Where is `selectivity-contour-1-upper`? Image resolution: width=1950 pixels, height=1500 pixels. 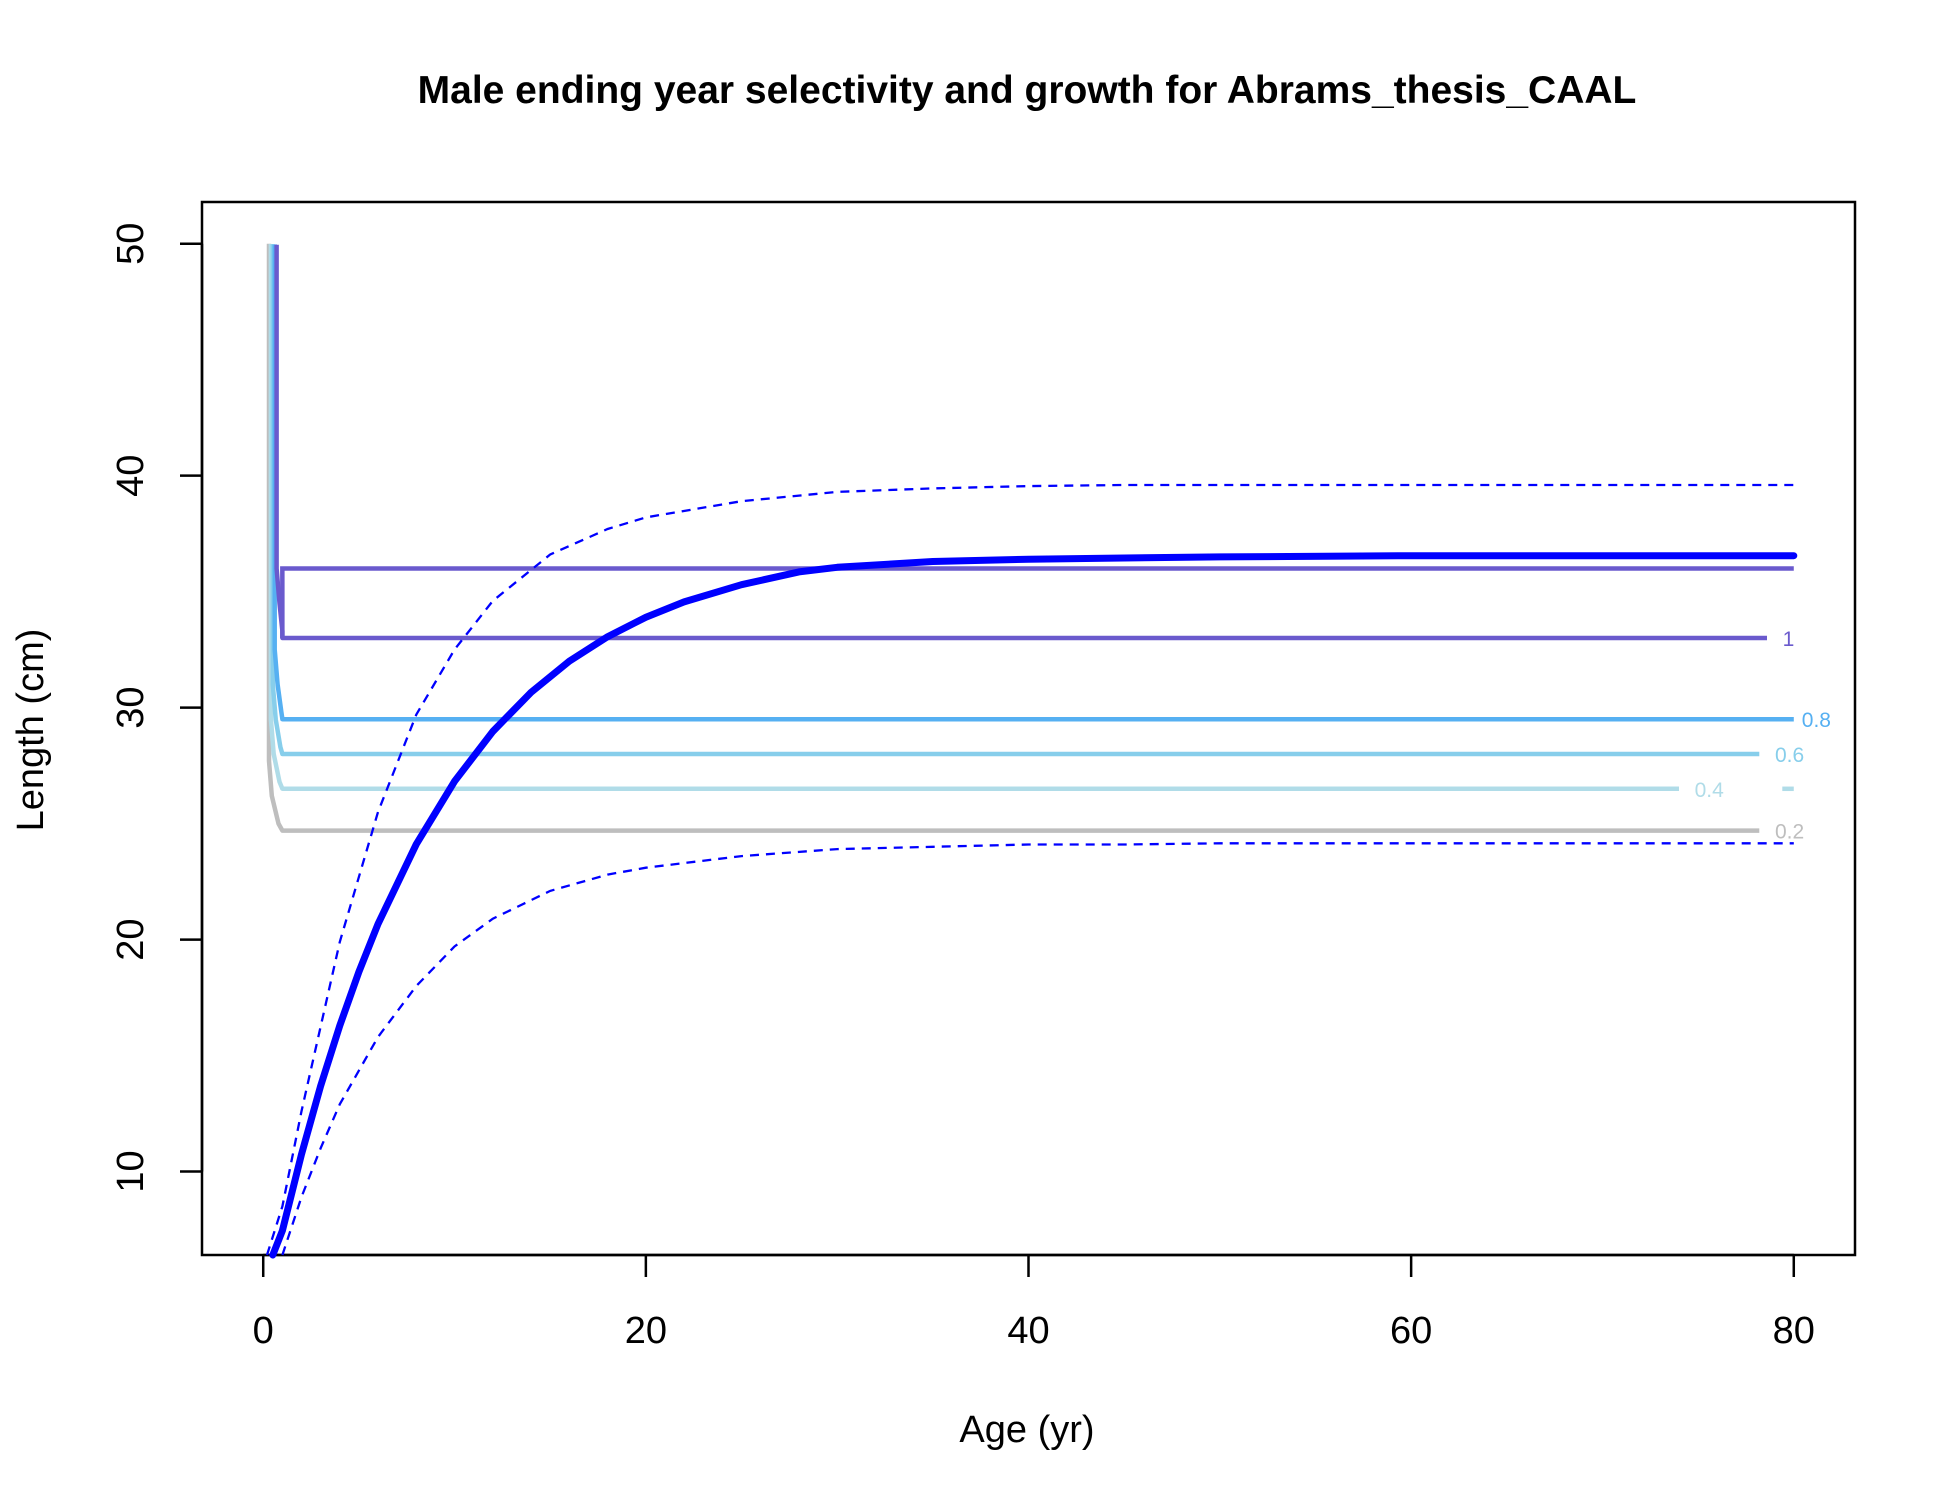
selectivity-contour-1-upper is located at coordinates (1037, 602).